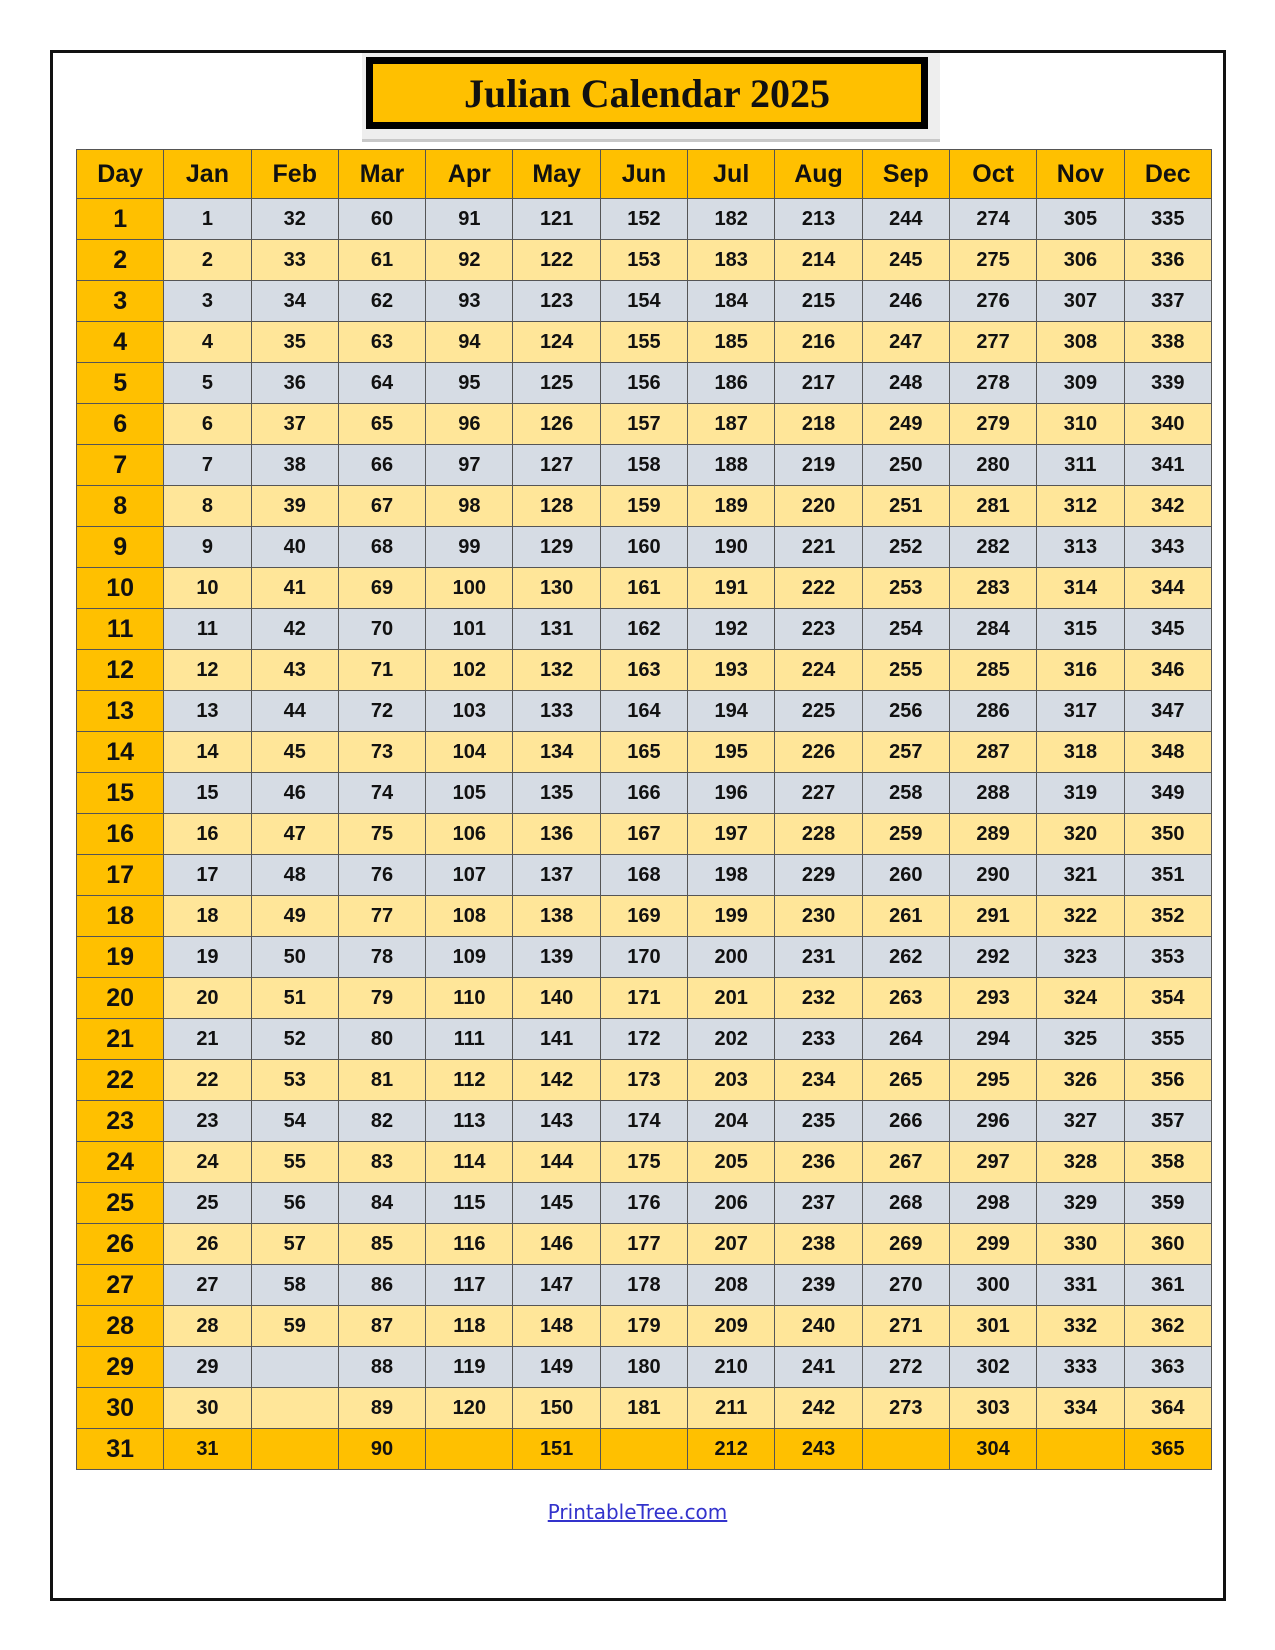  What do you see at coordinates (469, 1326) in the screenshot?
I see `julian-day-cell: 118` at bounding box center [469, 1326].